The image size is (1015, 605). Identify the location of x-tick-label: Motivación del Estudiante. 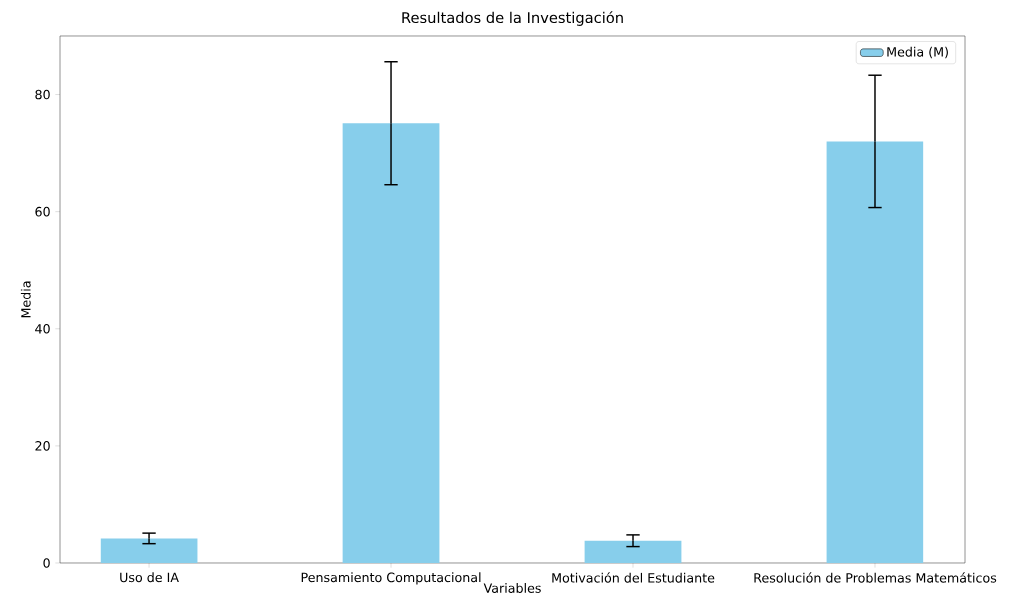
(633, 577).